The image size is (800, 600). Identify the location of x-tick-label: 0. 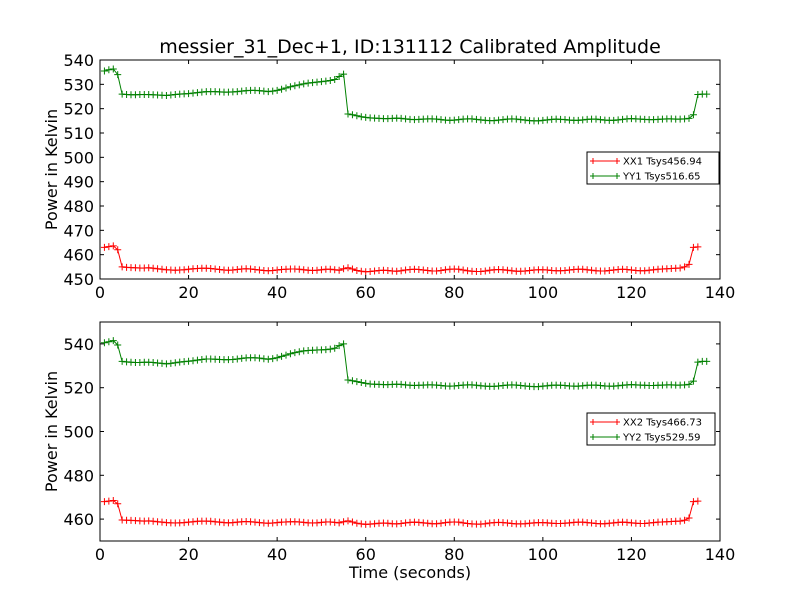
(100, 554).